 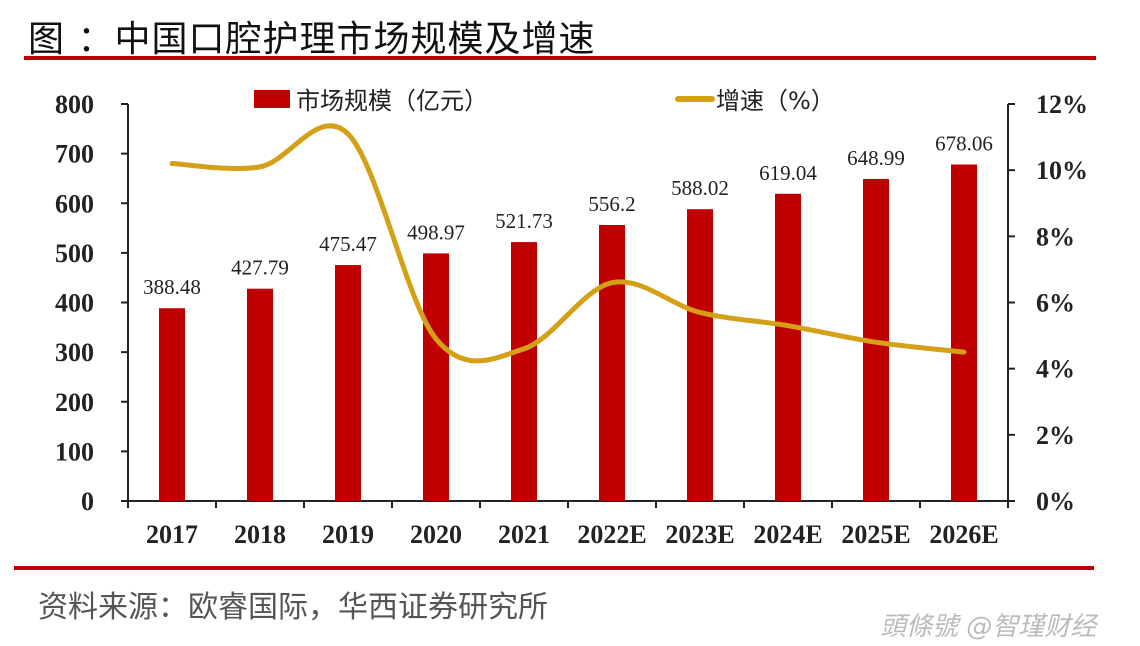 What do you see at coordinates (293, 607) in the screenshot?
I see `source-note: 资料来源：欧睿国际，华西证券研究所` at bounding box center [293, 607].